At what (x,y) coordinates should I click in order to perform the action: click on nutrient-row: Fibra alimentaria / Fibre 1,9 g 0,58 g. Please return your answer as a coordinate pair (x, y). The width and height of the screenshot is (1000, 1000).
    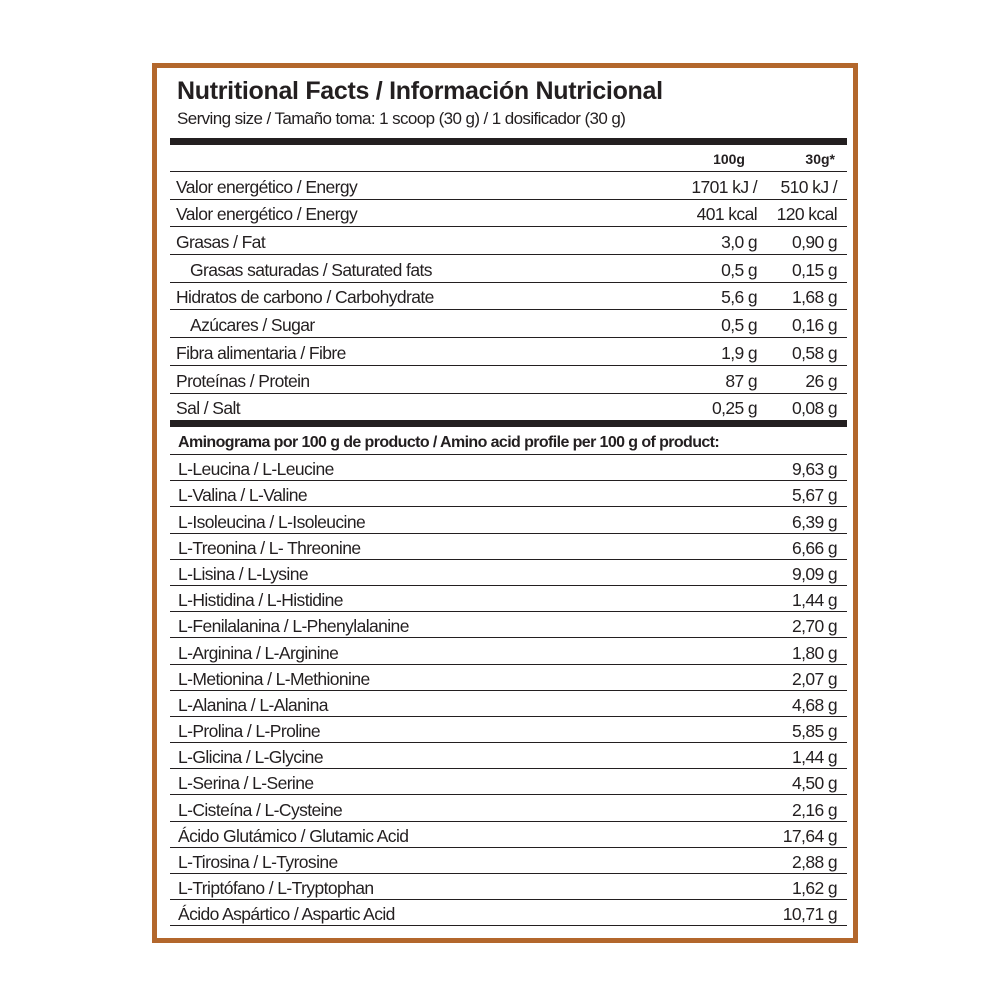
    Looking at the image, I should click on (508, 352).